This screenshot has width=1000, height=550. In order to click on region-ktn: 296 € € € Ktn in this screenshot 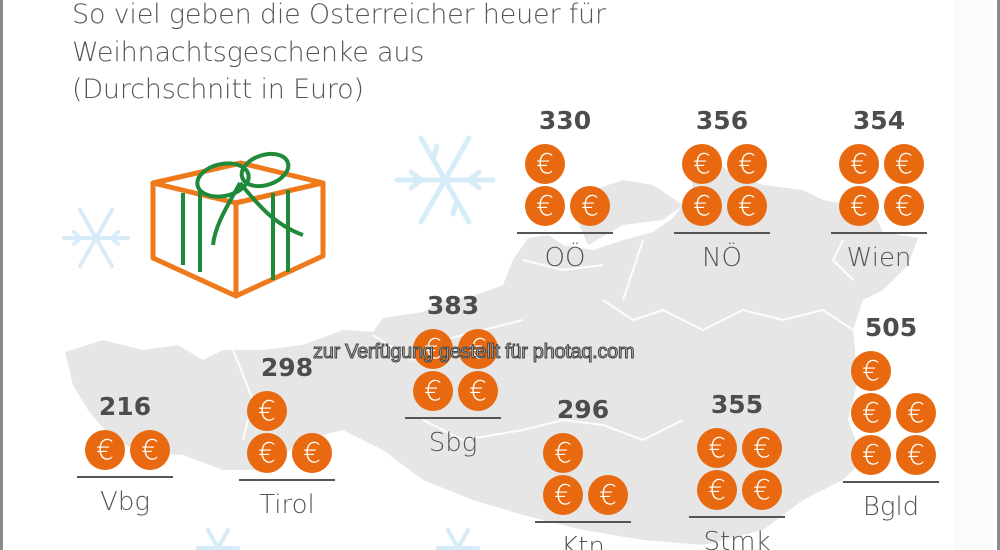, I will do `click(583, 472)`.